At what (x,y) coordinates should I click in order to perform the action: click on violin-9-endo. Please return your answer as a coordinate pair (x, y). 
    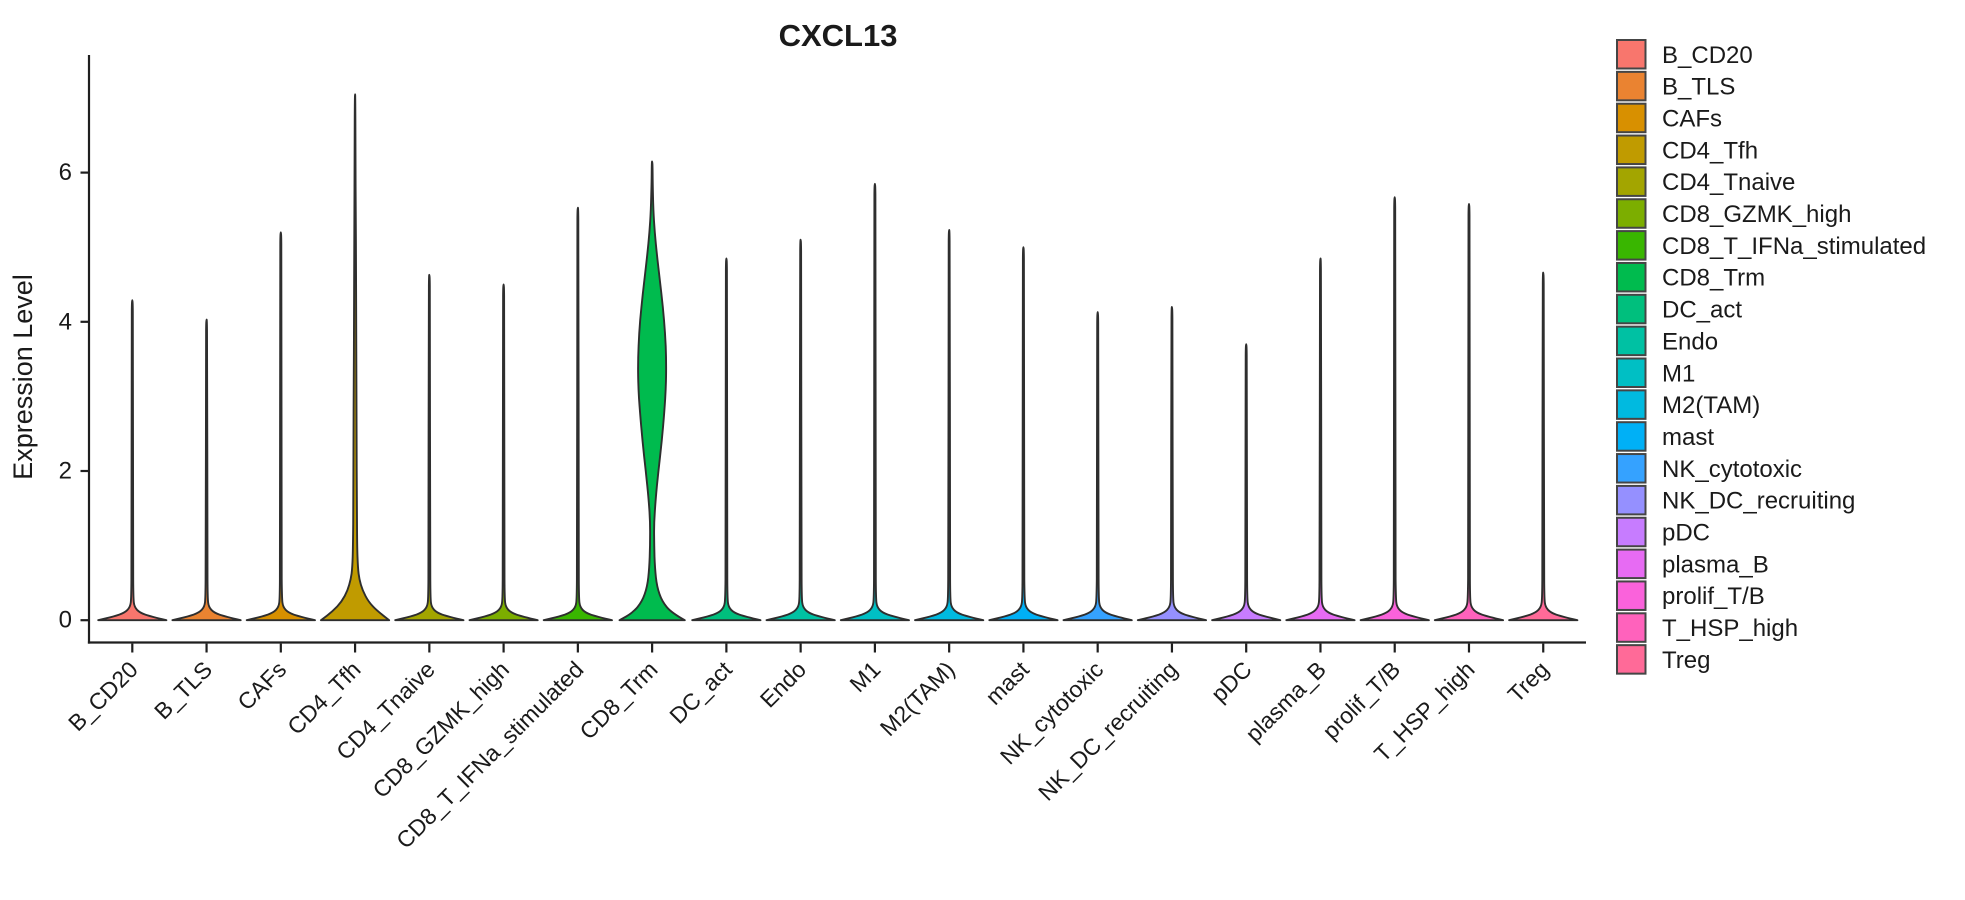
    Looking at the image, I should click on (800, 430).